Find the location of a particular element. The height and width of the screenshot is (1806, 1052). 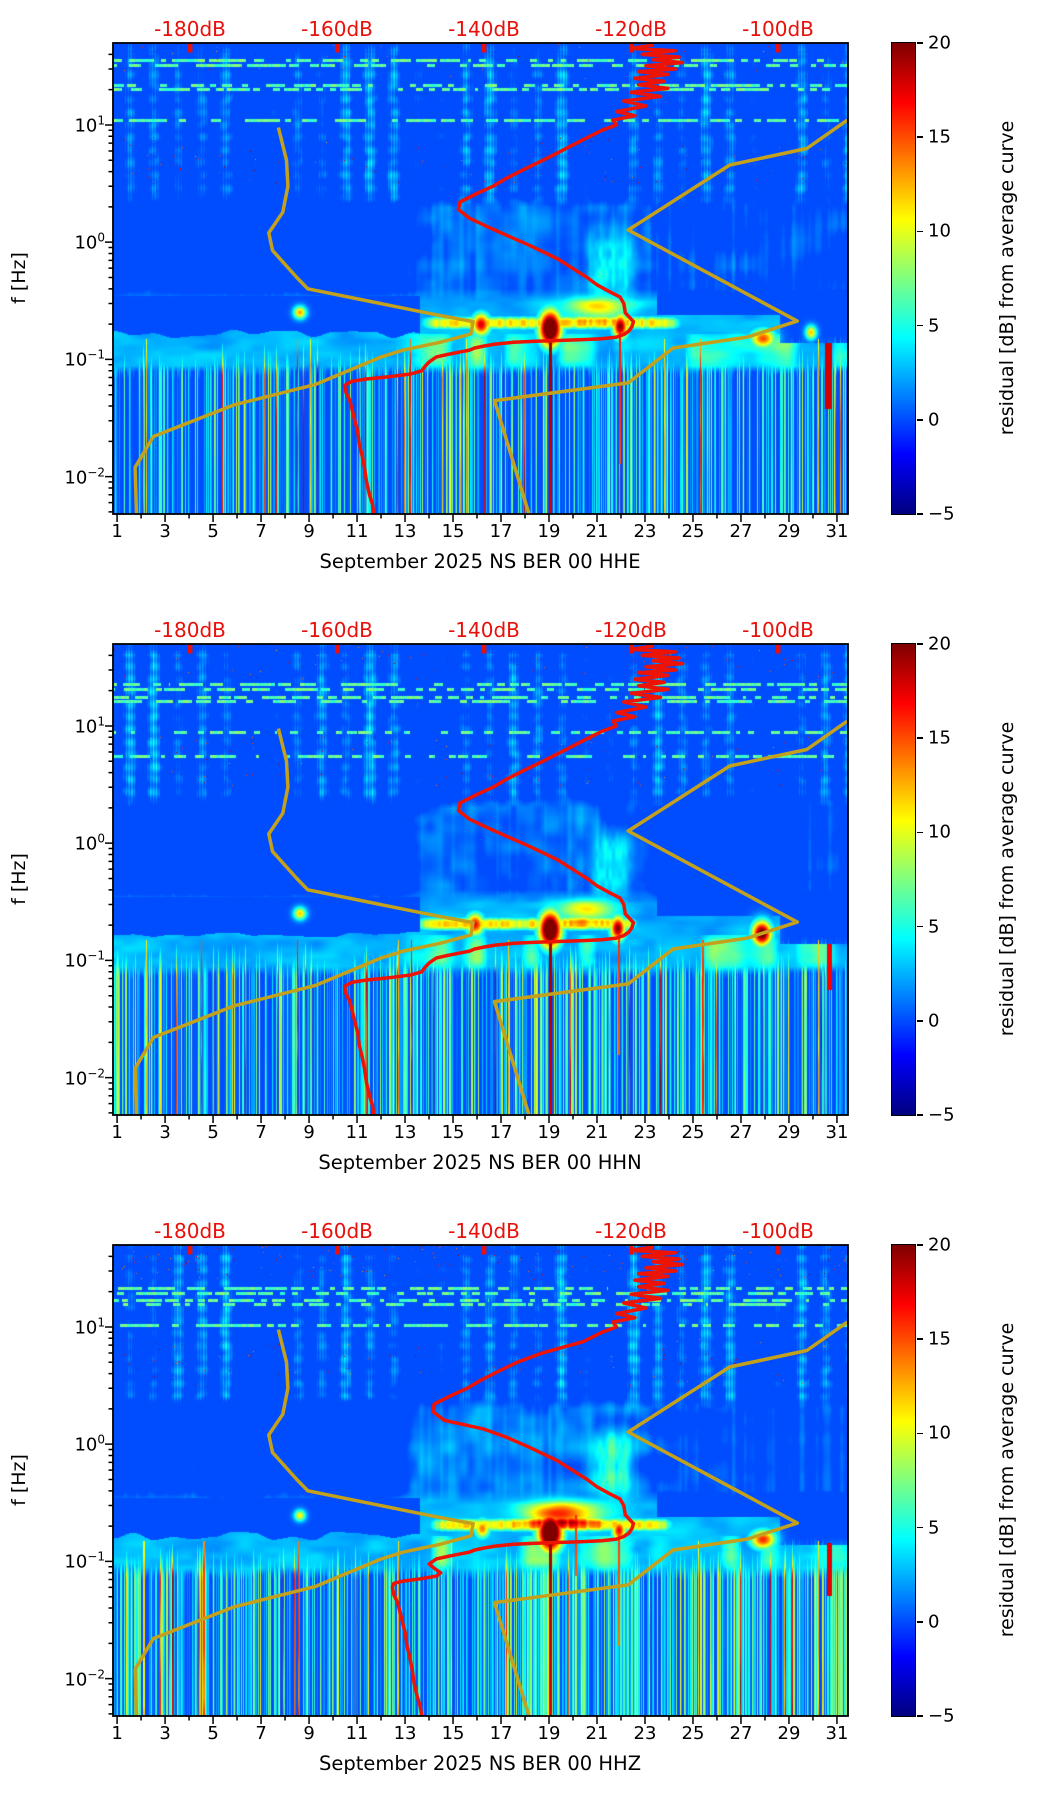

x-tick-label: 13 is located at coordinates (405, 1132).